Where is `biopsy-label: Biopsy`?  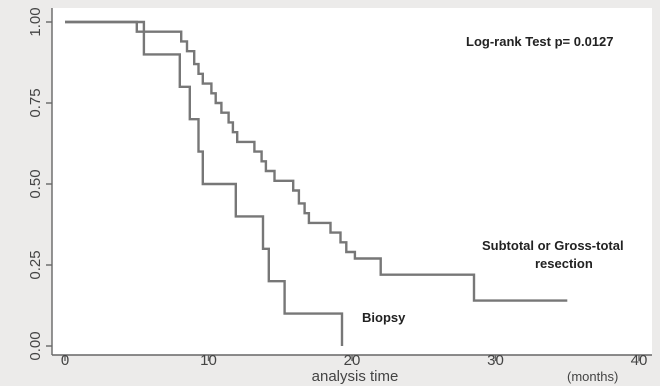
biopsy-label: Biopsy is located at coordinates (384, 317).